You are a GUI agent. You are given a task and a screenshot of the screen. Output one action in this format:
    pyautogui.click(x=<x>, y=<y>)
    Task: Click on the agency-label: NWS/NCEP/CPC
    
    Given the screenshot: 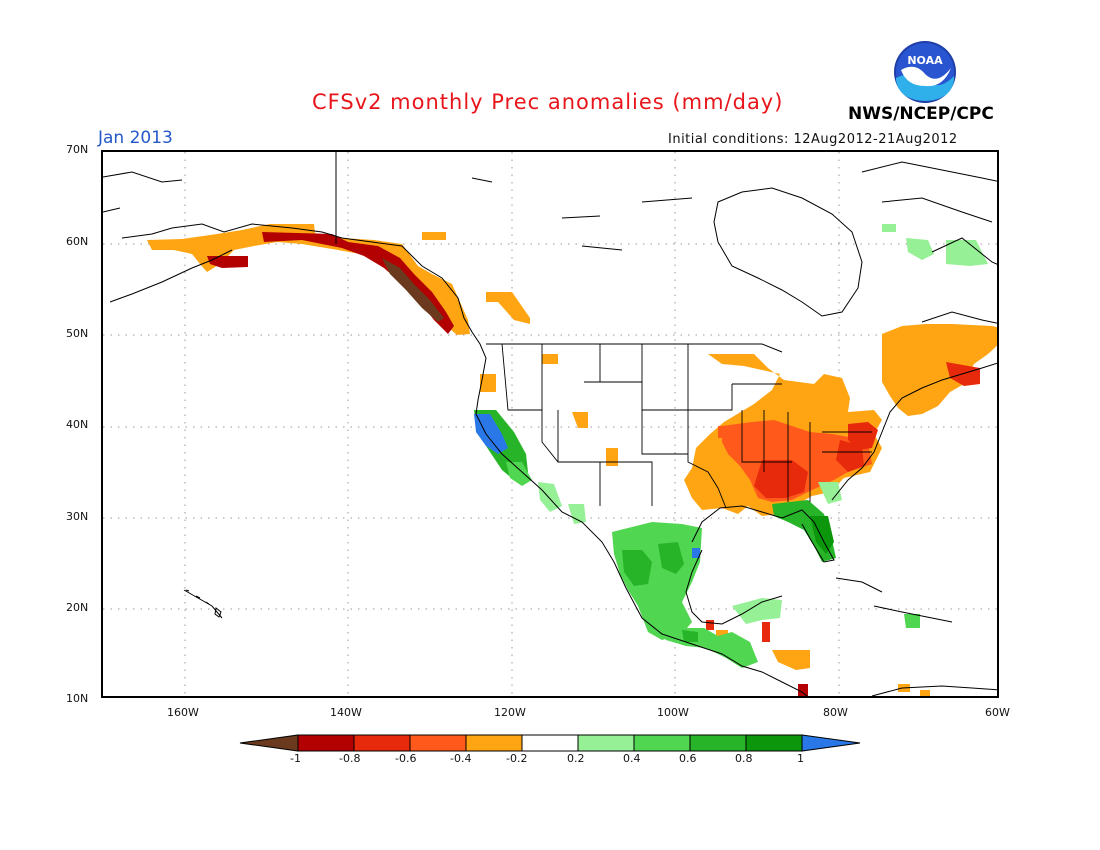 What is the action you would take?
    pyautogui.click(x=921, y=114)
    